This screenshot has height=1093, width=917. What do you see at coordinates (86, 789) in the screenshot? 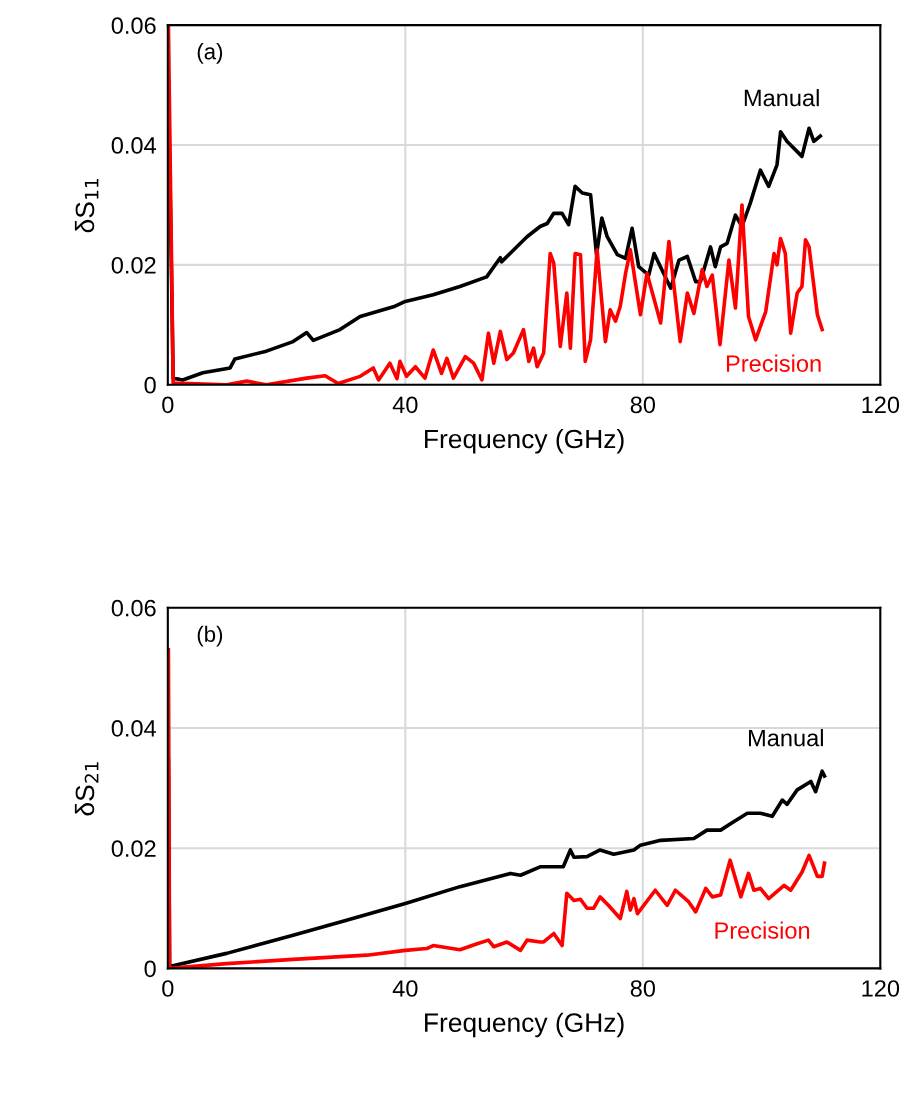
I see `y-axis-title: δS$_{21}$` at bounding box center [86, 789].